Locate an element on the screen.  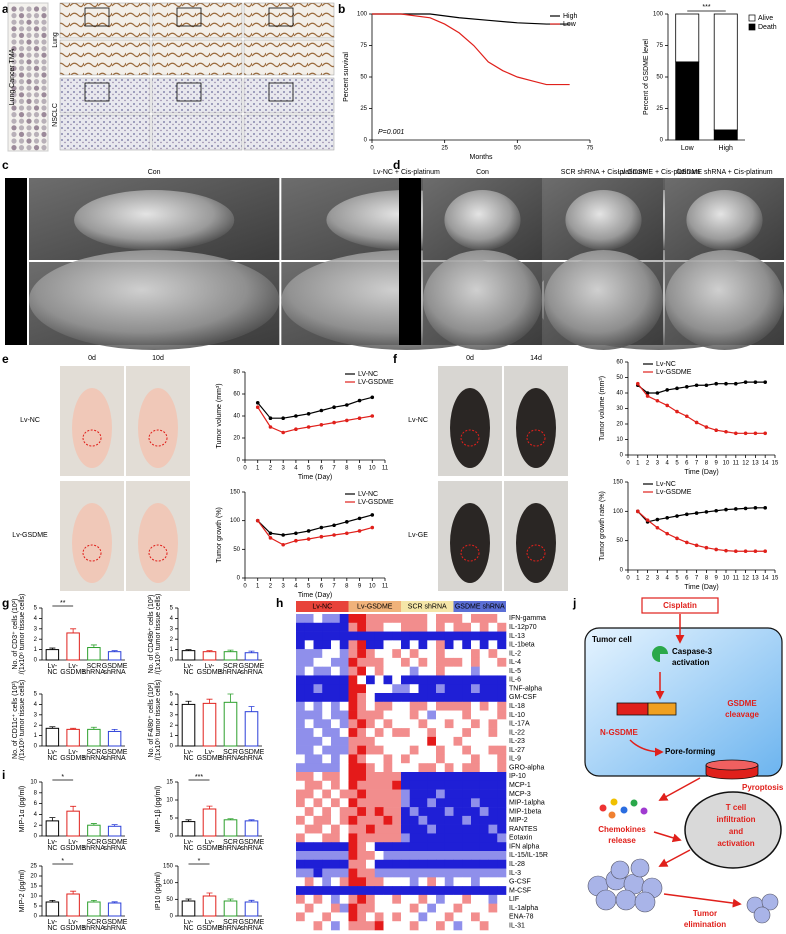
y-tick-label: 4 is located at coordinates (36, 705).